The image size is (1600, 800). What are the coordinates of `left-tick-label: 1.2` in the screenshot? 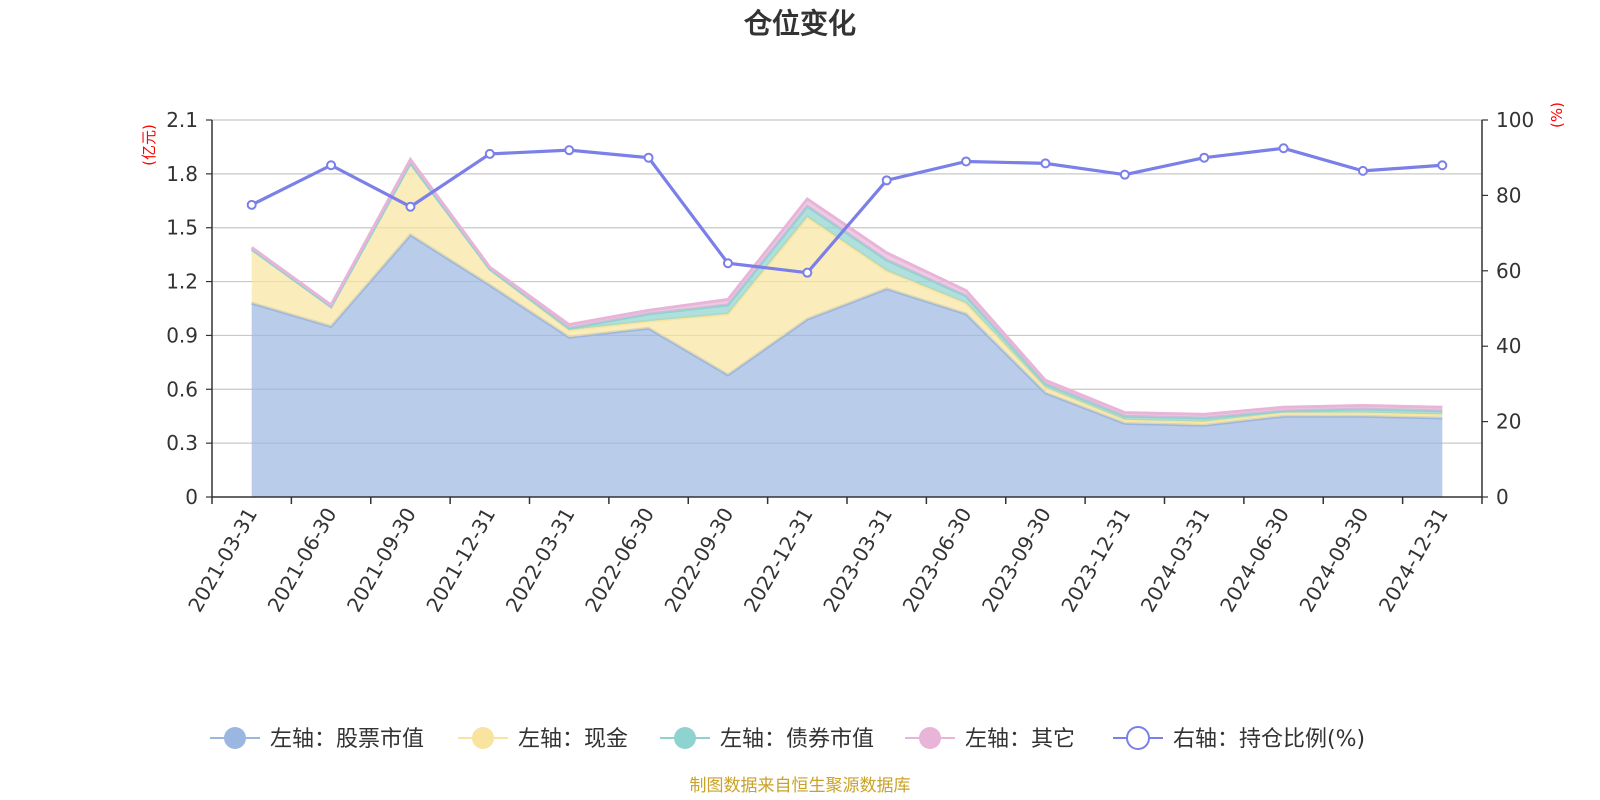 It's located at (182, 282).